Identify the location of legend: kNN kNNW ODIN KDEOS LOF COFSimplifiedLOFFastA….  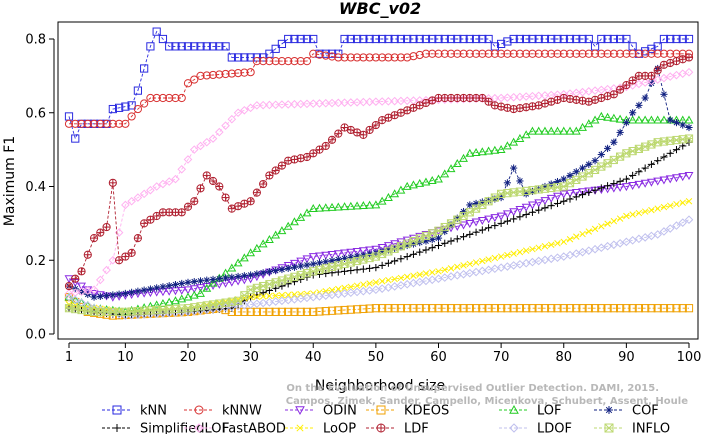
(386, 419).